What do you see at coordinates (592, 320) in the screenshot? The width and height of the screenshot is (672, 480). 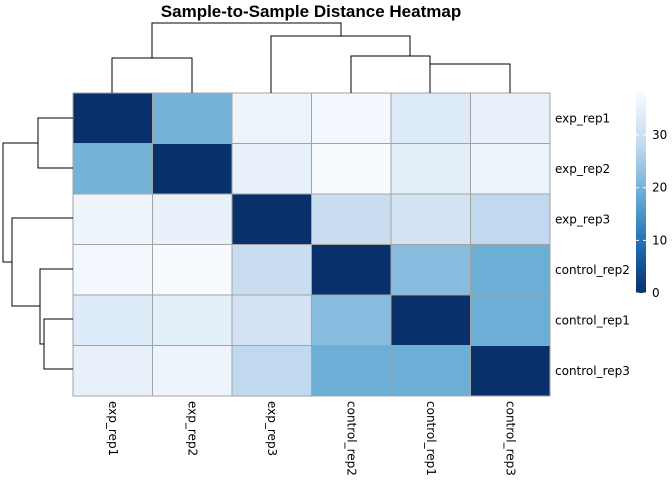 I see `row-label-control_rep1: control_rep1` at bounding box center [592, 320].